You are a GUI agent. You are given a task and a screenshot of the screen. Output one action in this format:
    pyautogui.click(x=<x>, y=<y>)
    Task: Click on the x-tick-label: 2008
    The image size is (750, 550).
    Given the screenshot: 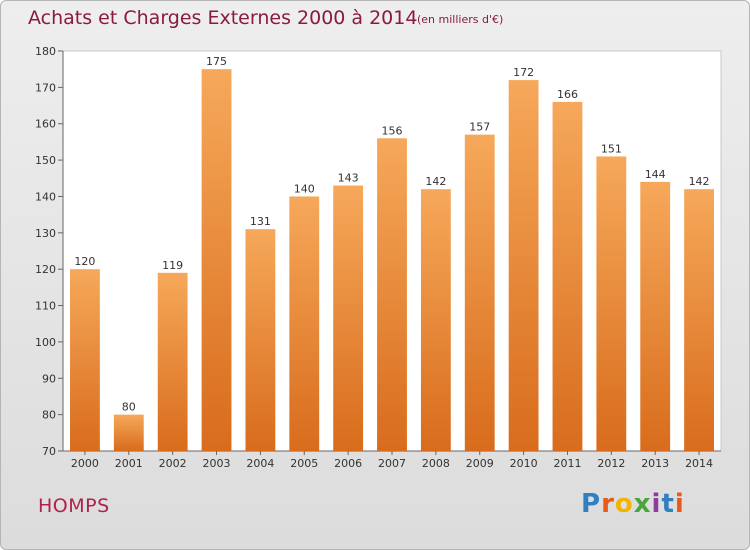 What is the action you would take?
    pyautogui.click(x=436, y=463)
    